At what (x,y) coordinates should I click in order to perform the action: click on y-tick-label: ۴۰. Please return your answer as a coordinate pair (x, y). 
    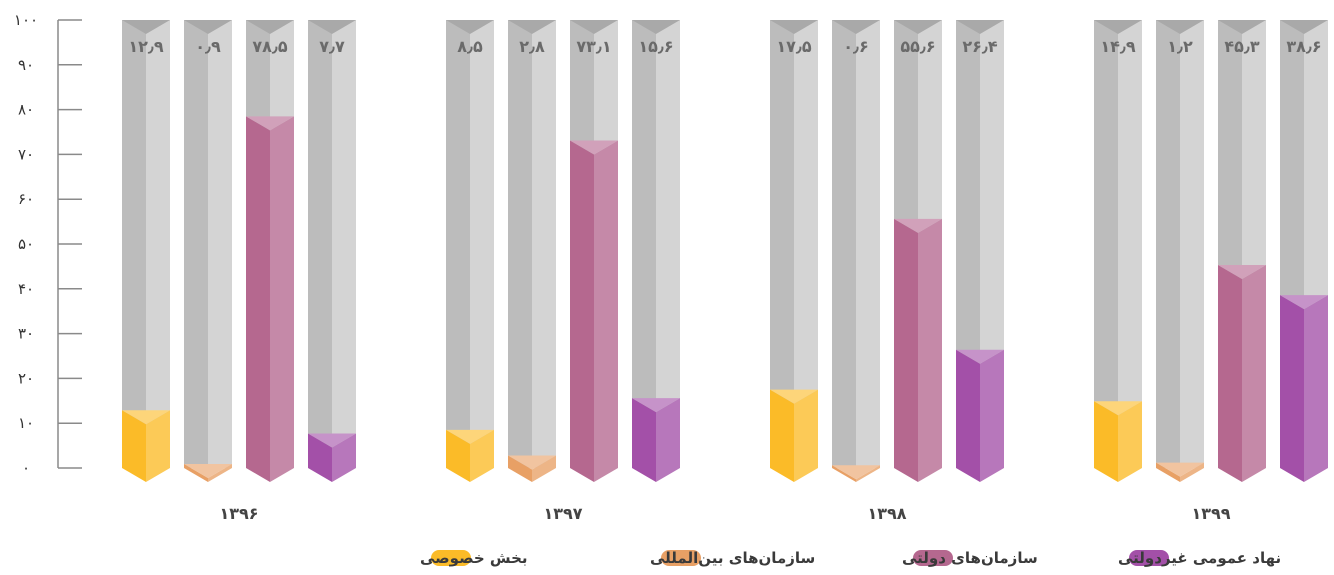
    Looking at the image, I should click on (26, 289).